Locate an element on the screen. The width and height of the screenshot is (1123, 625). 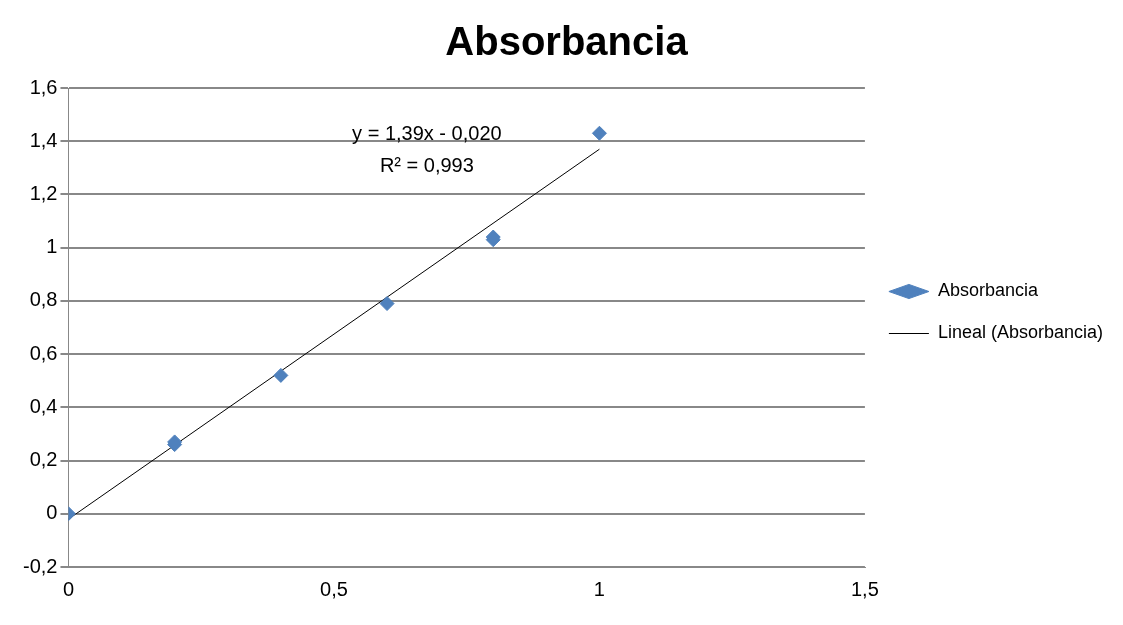
y-tick-label: 1,2 is located at coordinates (43, 192).